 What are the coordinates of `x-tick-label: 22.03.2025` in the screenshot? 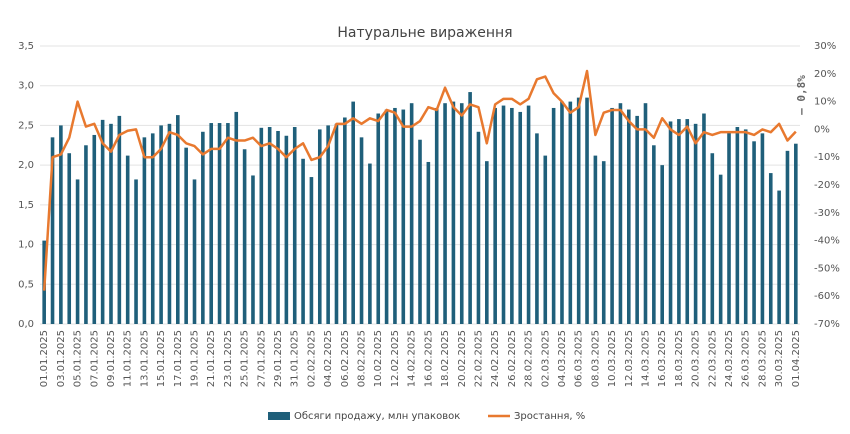 It's located at (712, 358).